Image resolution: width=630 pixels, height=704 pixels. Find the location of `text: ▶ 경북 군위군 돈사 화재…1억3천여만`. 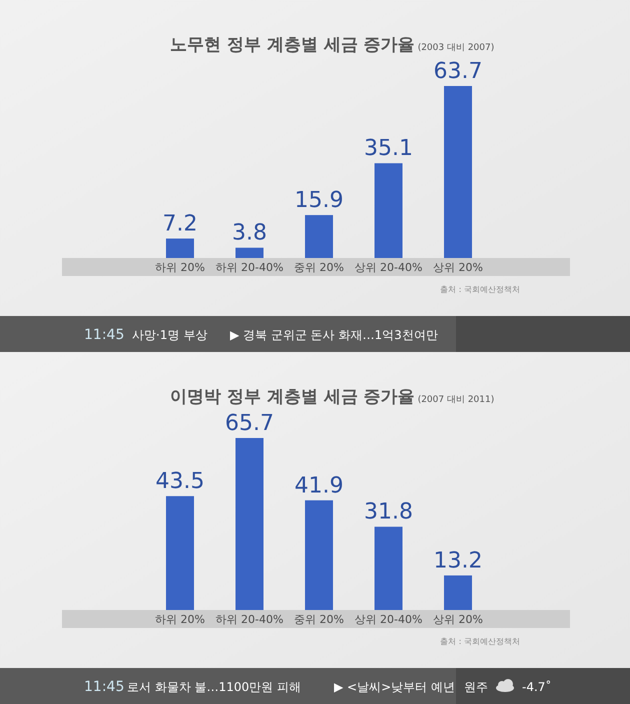

text: ▶ 경북 군위군 돈사 화재…1억3천여만 is located at coordinates (334, 335).